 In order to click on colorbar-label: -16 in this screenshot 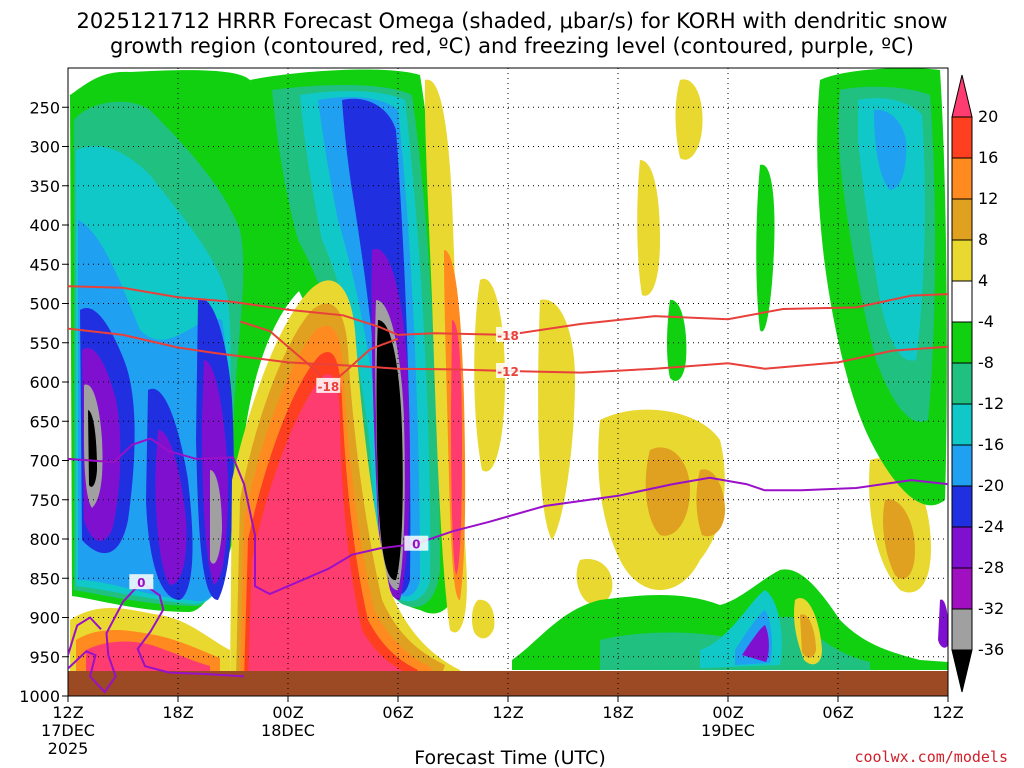, I will do `click(991, 444)`.